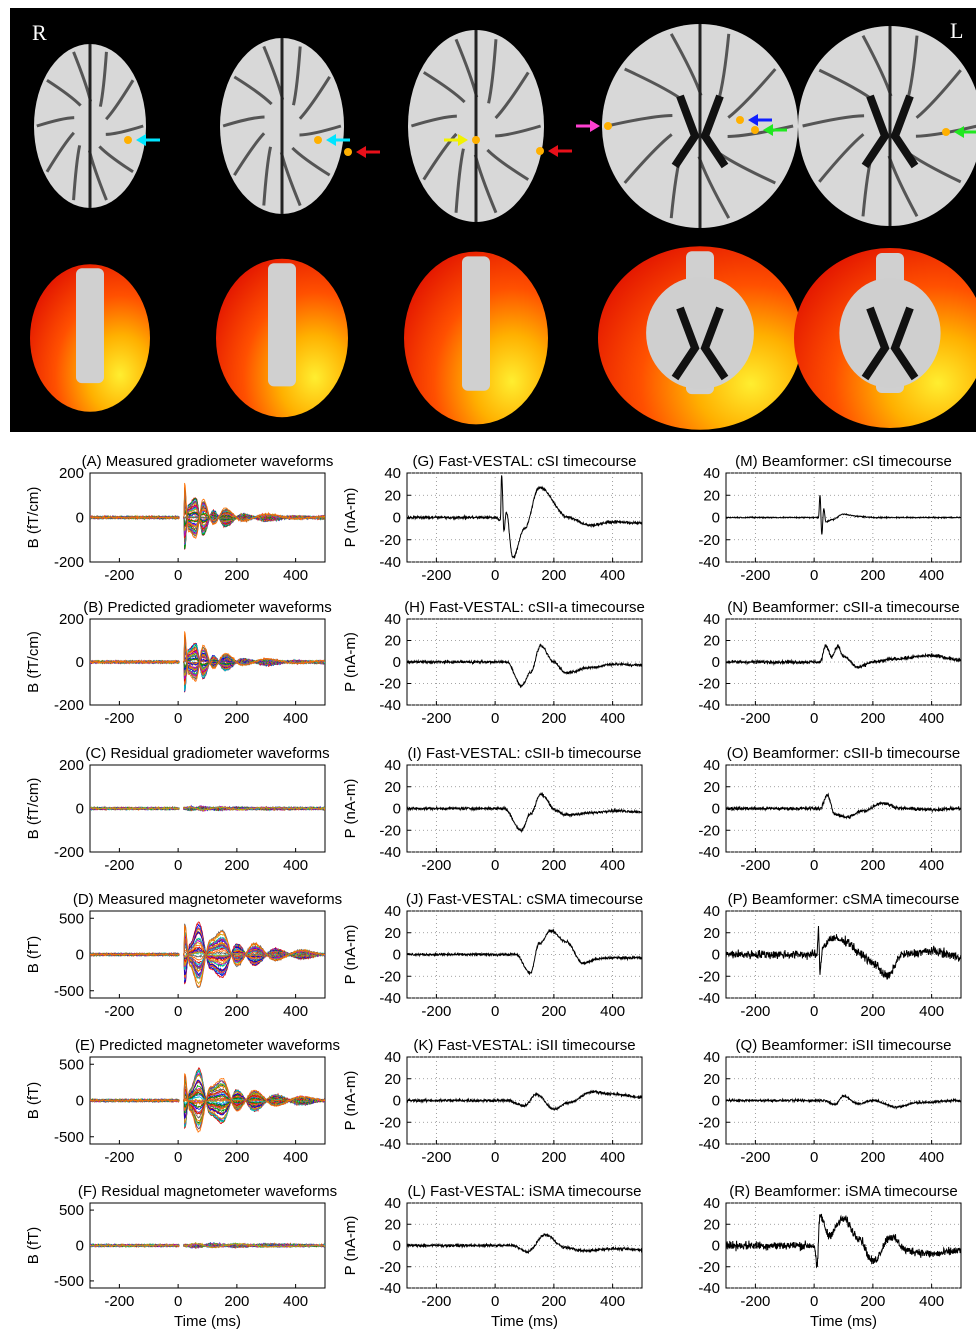  I want to click on y-axis-label: B (fT/cm), so click(33, 662).